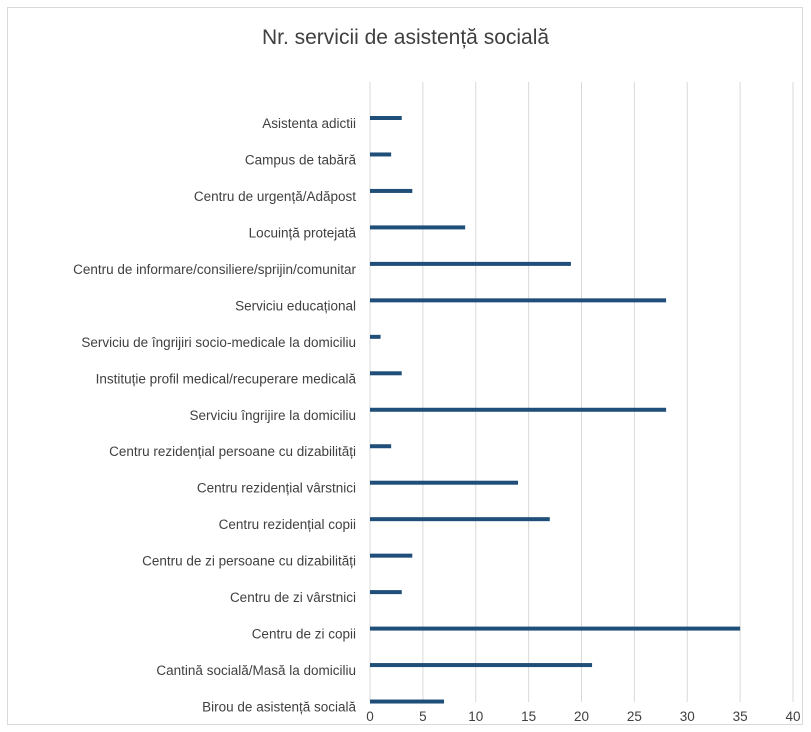  I want to click on tick-labels: 0 5 10 15 20 25 30 35 40, so click(583, 716).